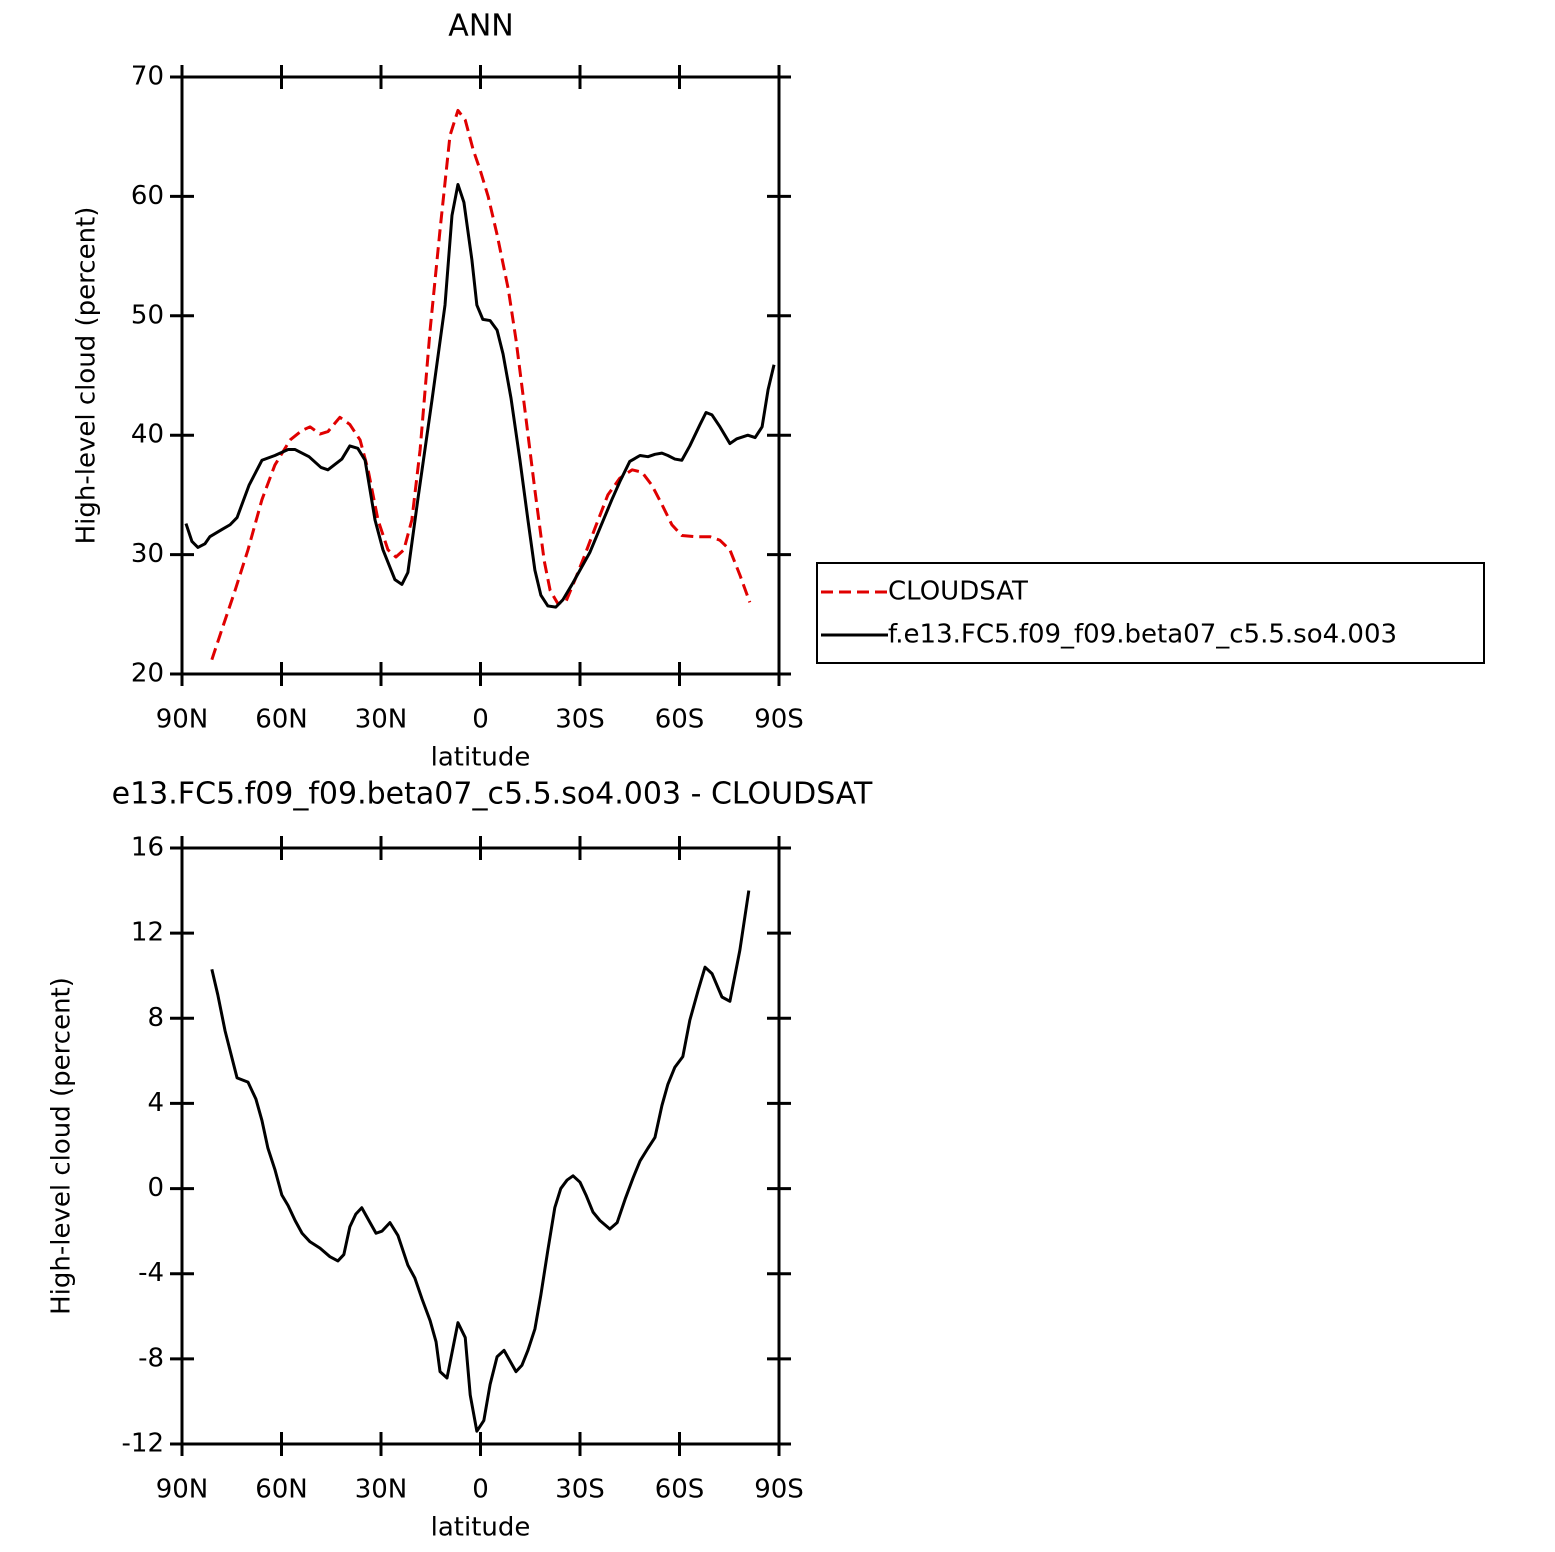  Describe the element at coordinates (155, 1018) in the screenshot. I see `y-tick-label: 8` at that location.